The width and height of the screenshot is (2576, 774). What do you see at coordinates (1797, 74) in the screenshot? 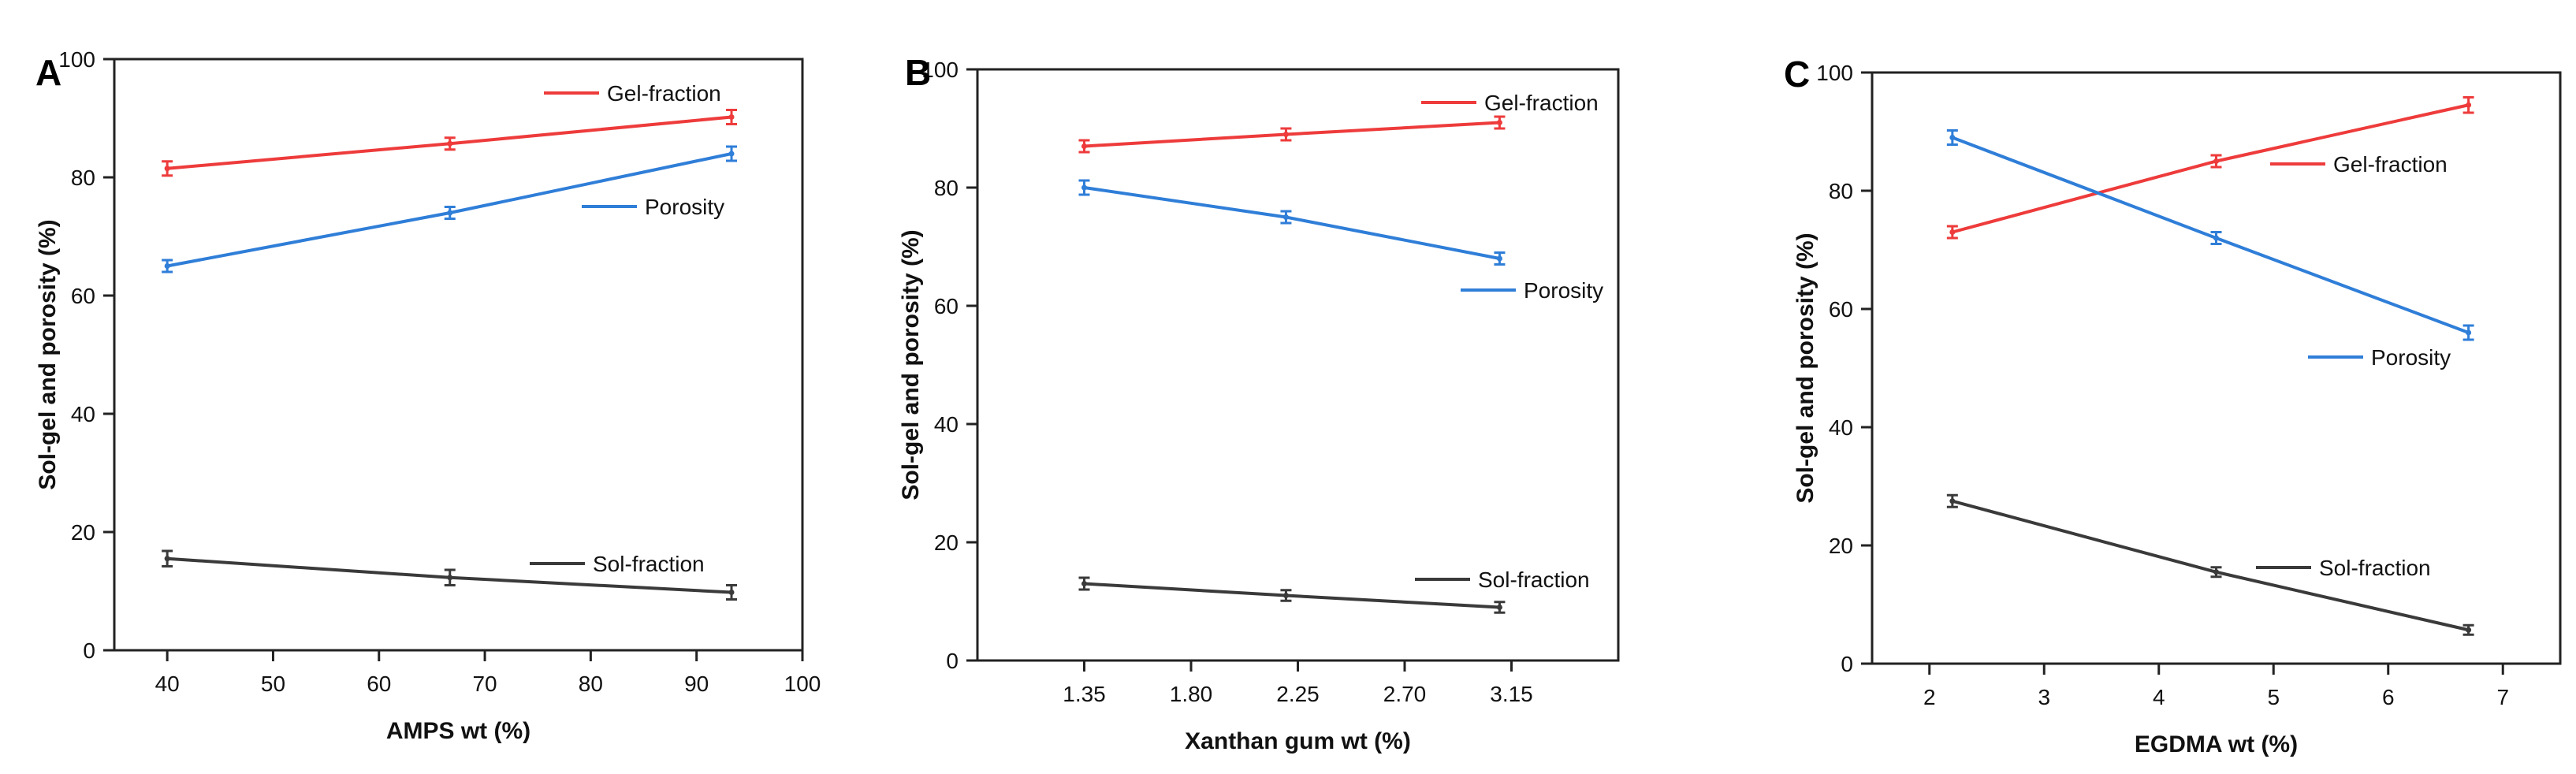
I see `panel-label: C` at bounding box center [1797, 74].